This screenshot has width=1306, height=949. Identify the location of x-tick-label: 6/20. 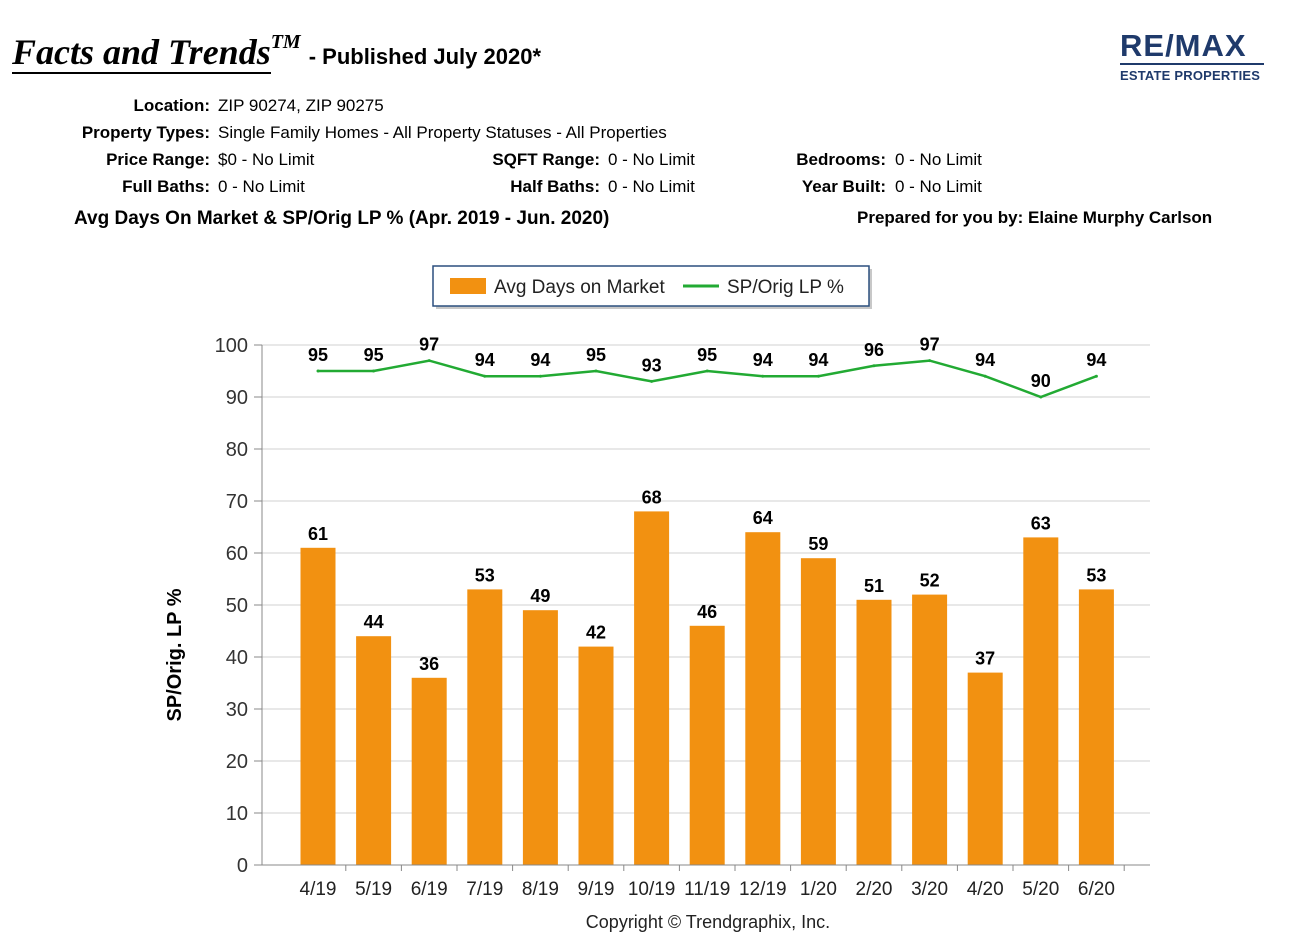
(1096, 889).